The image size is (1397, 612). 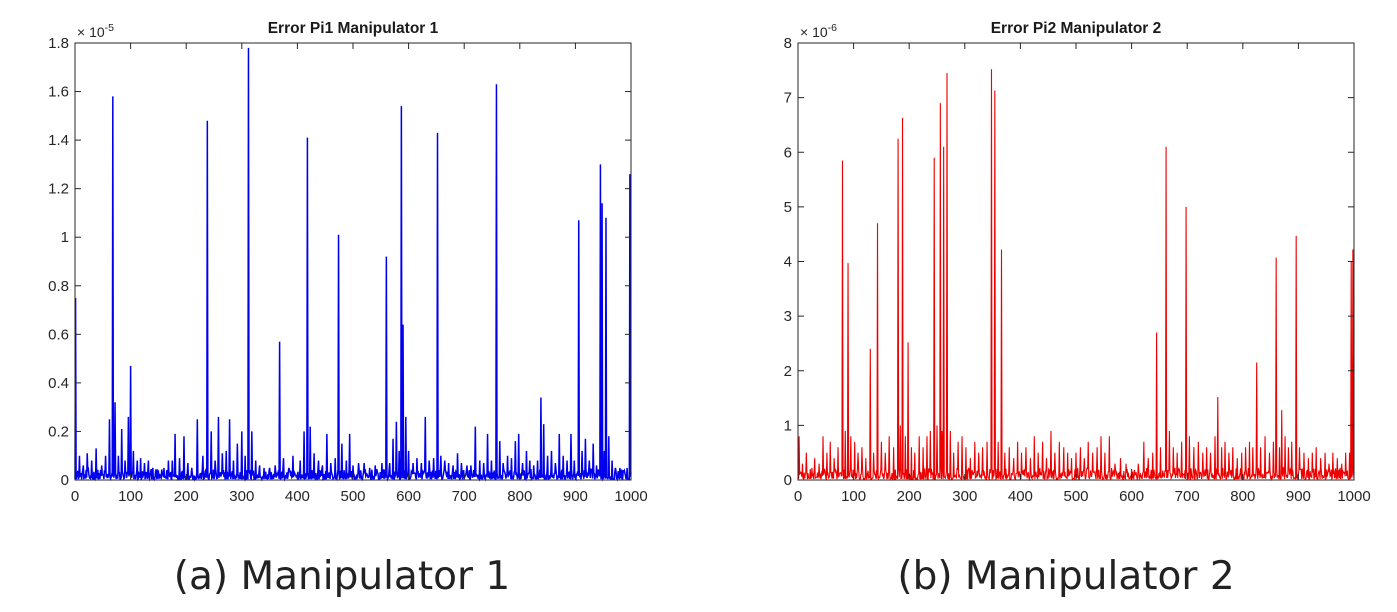 I want to click on chart2-ytick-label: 8, so click(x=788, y=43).